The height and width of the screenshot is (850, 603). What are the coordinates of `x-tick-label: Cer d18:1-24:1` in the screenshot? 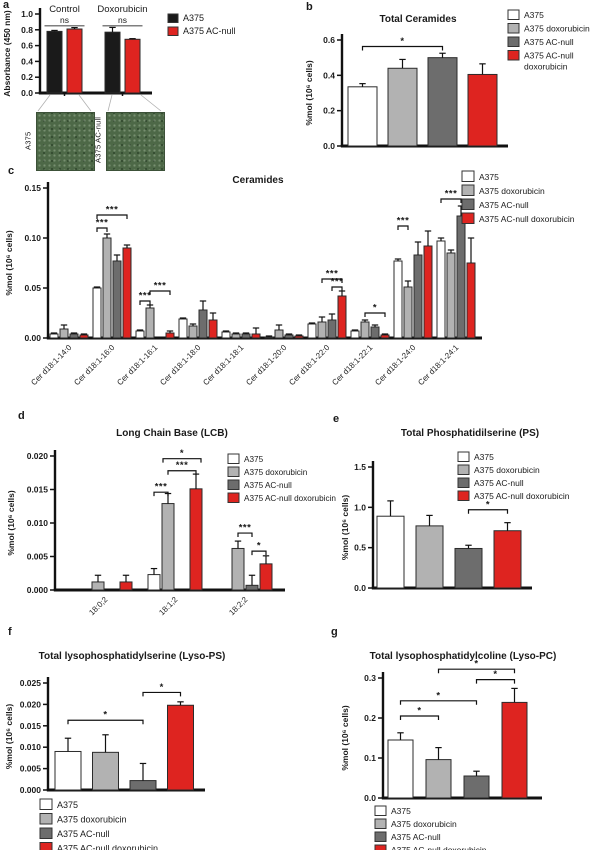 It's located at (438, 365).